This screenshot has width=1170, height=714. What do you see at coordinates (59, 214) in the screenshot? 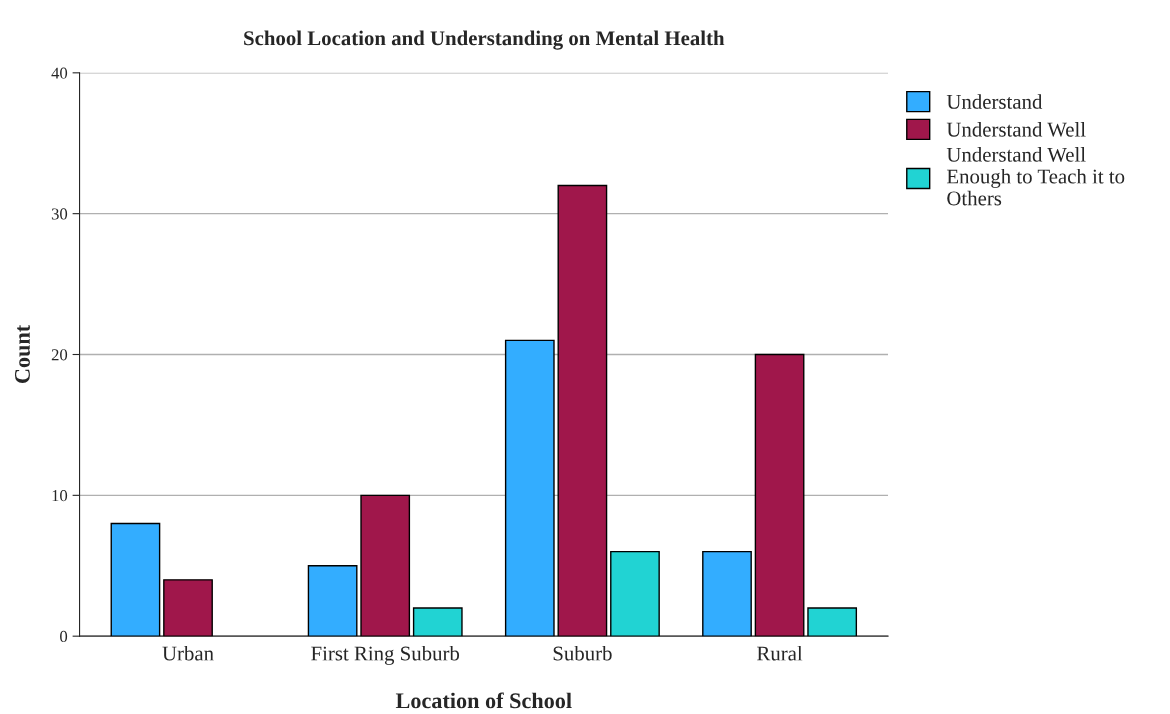
I see `y-tick-label: 30` at bounding box center [59, 214].